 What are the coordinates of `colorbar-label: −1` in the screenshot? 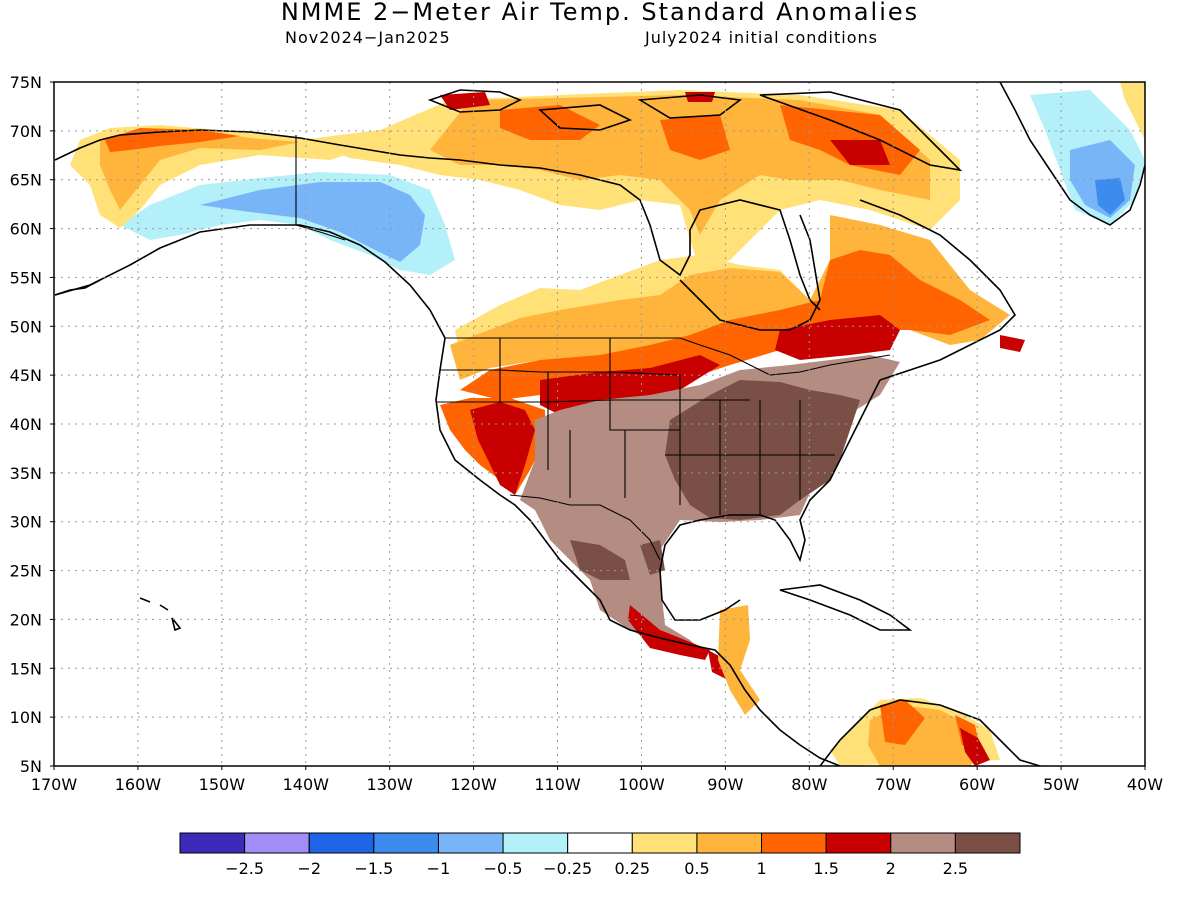 It's located at (439, 868).